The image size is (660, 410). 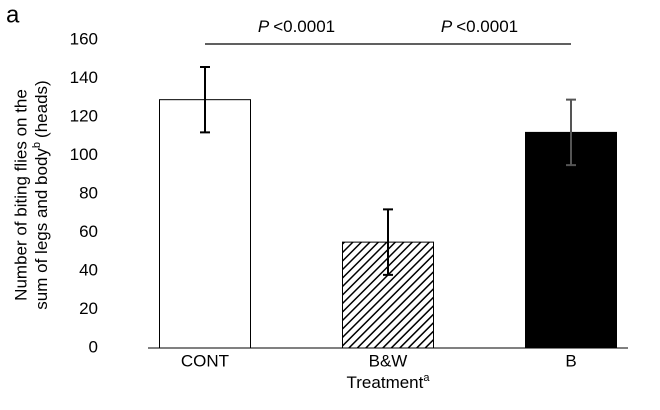 I want to click on panel-label: a, so click(x=13, y=14).